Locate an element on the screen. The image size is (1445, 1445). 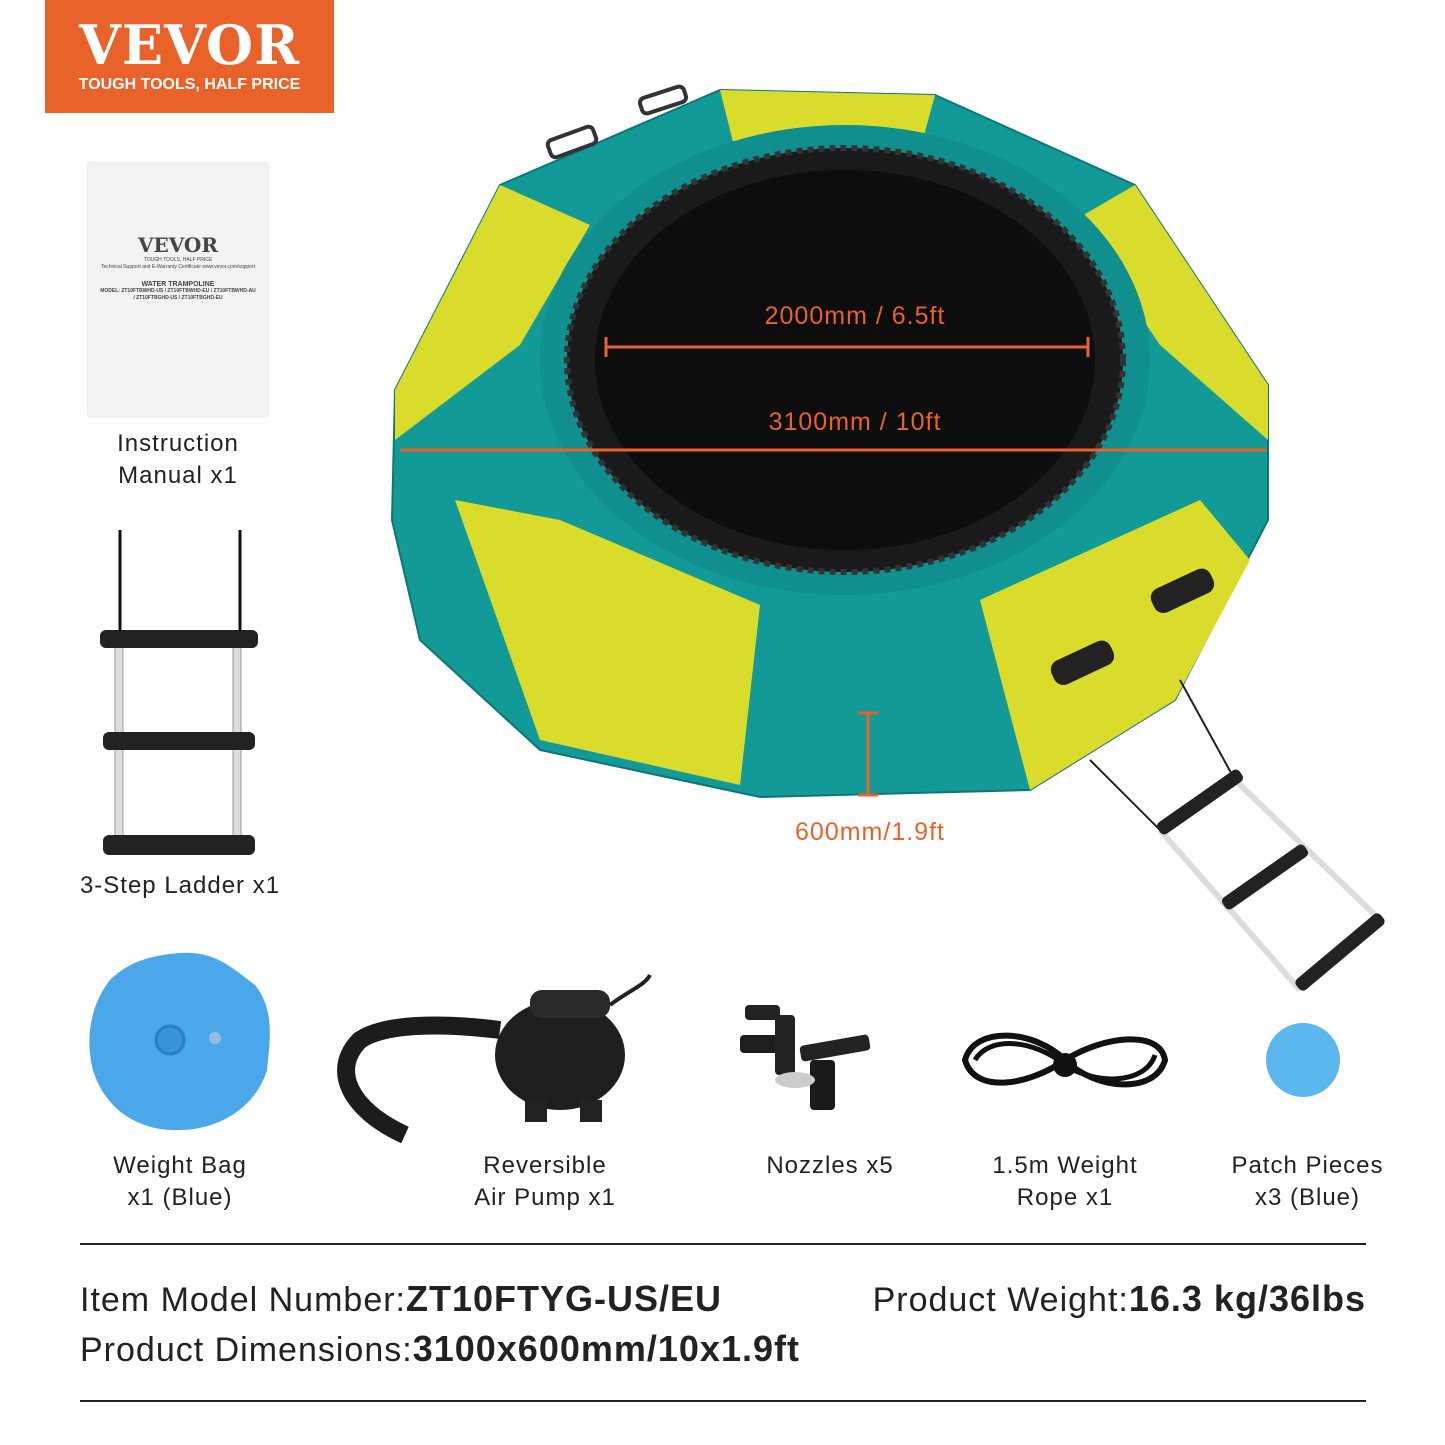
ladder-image is located at coordinates (179, 692).